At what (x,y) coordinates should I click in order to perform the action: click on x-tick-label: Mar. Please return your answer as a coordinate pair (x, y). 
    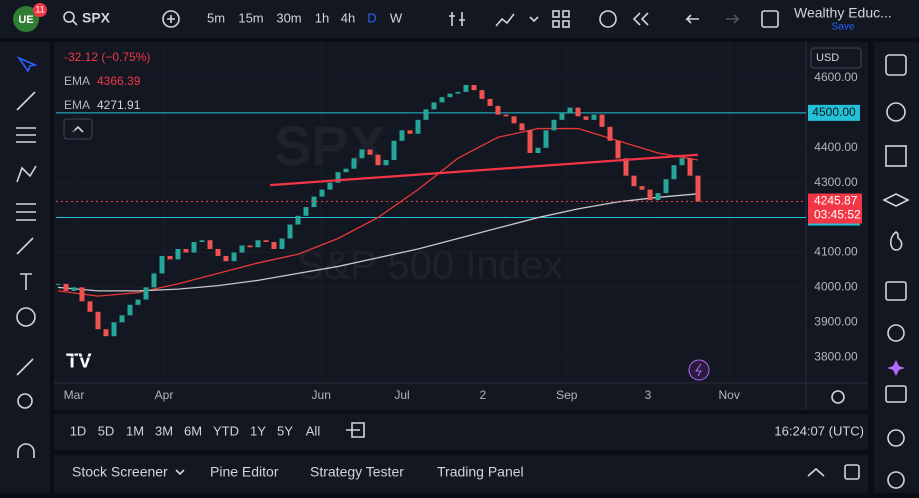
    Looking at the image, I should click on (74, 395).